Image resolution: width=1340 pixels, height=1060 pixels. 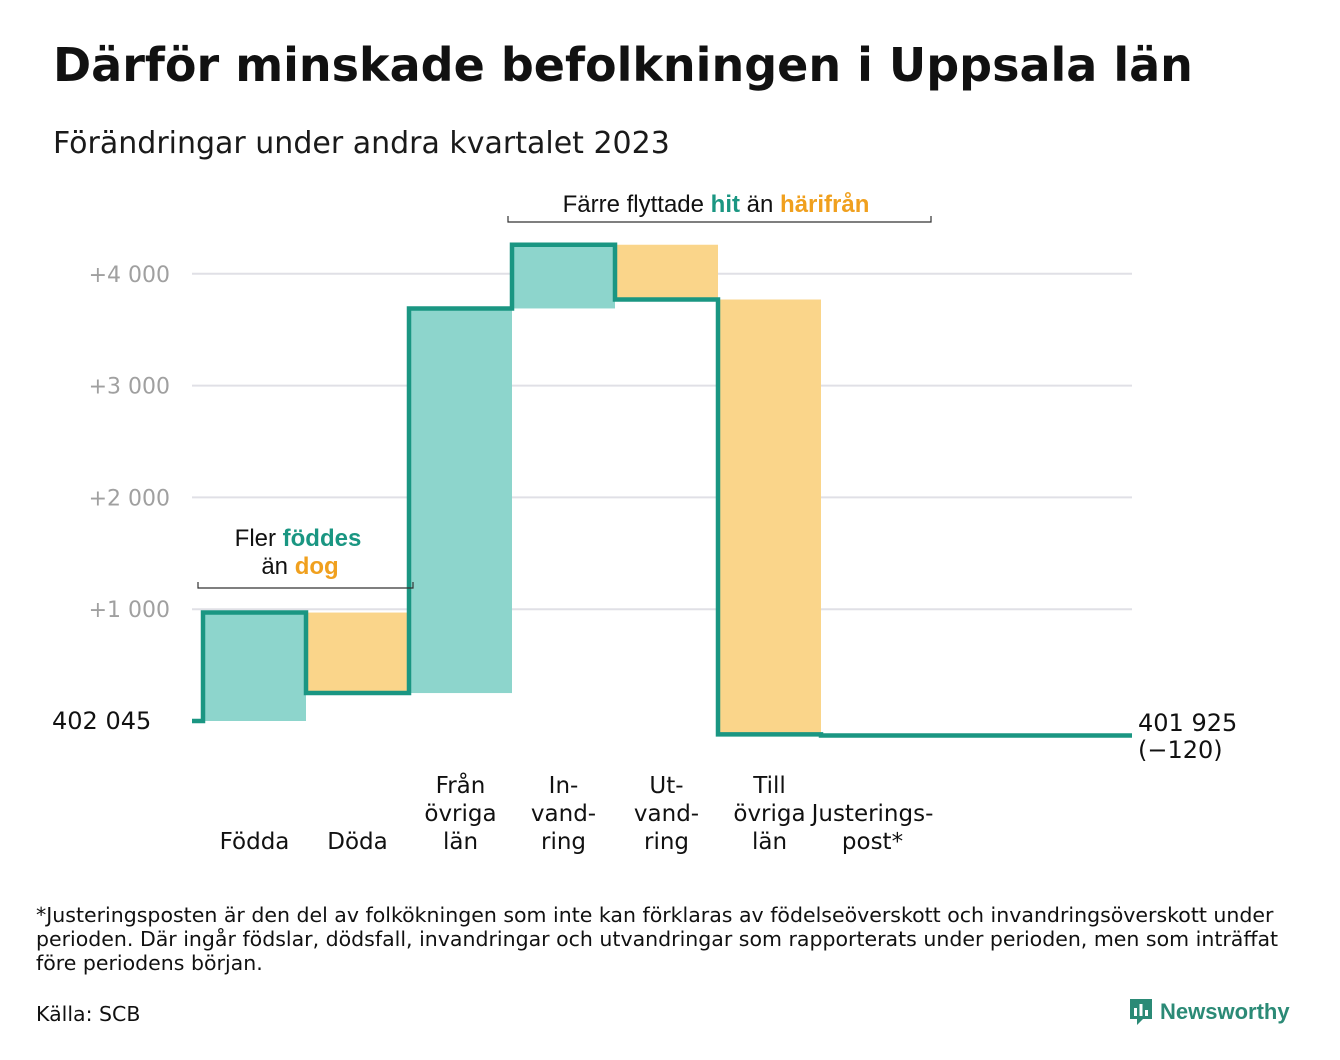 I want to click on brand-logo: Newsworthy, so click(x=1209, y=1012).